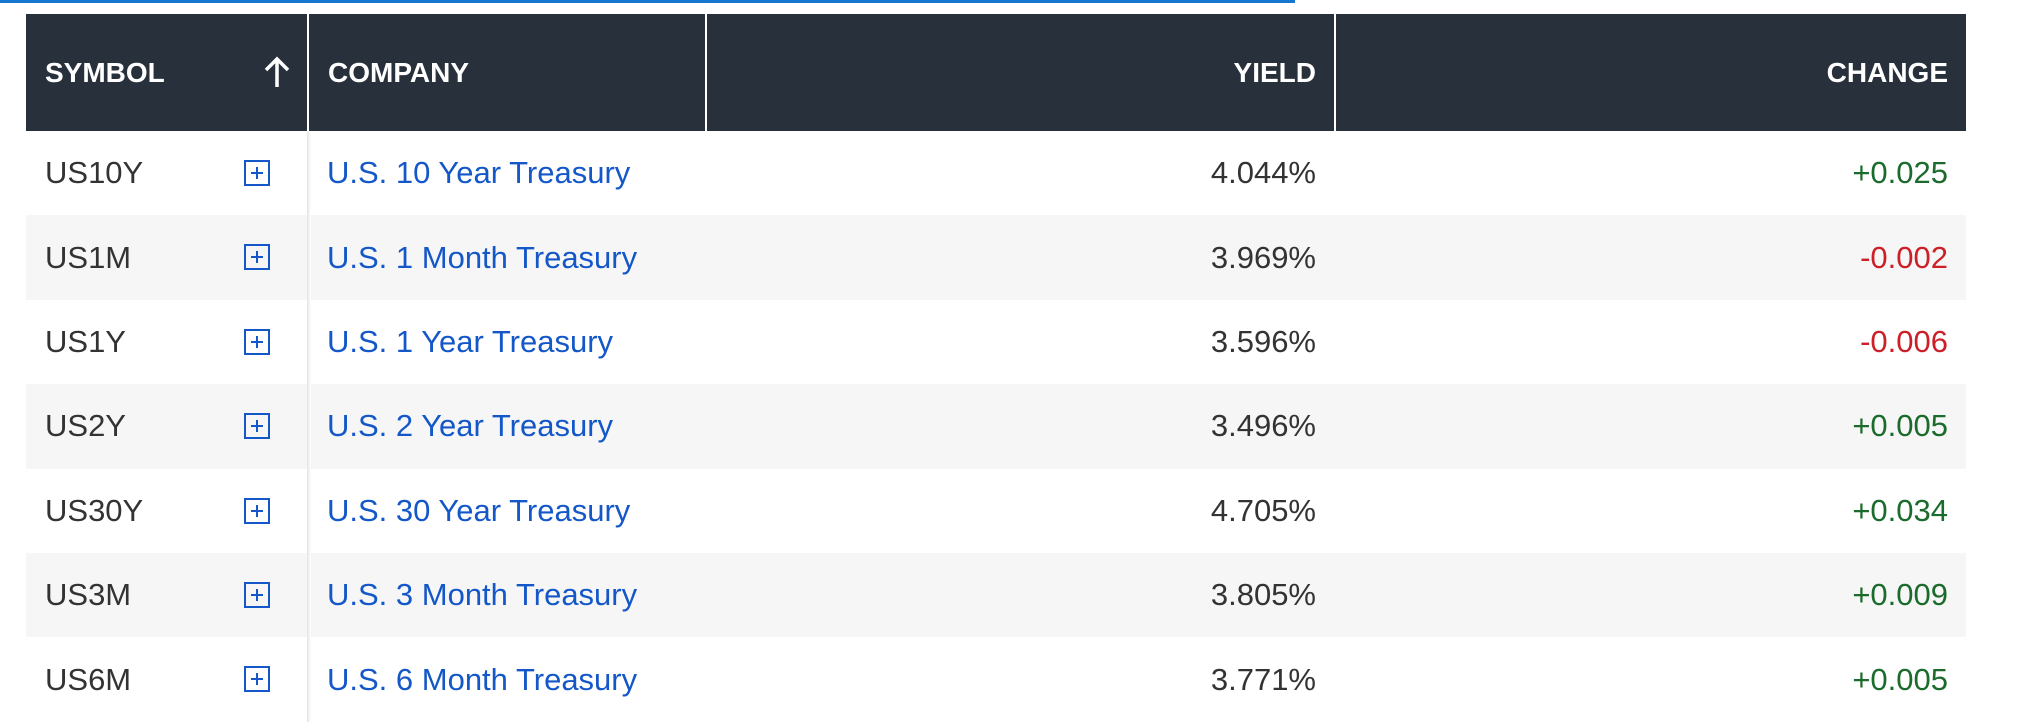 The width and height of the screenshot is (2021, 722). Describe the element at coordinates (996, 173) in the screenshot. I see `table-row: US10Y U.S. 10 Year Treasury 4.044% +0.025` at that location.